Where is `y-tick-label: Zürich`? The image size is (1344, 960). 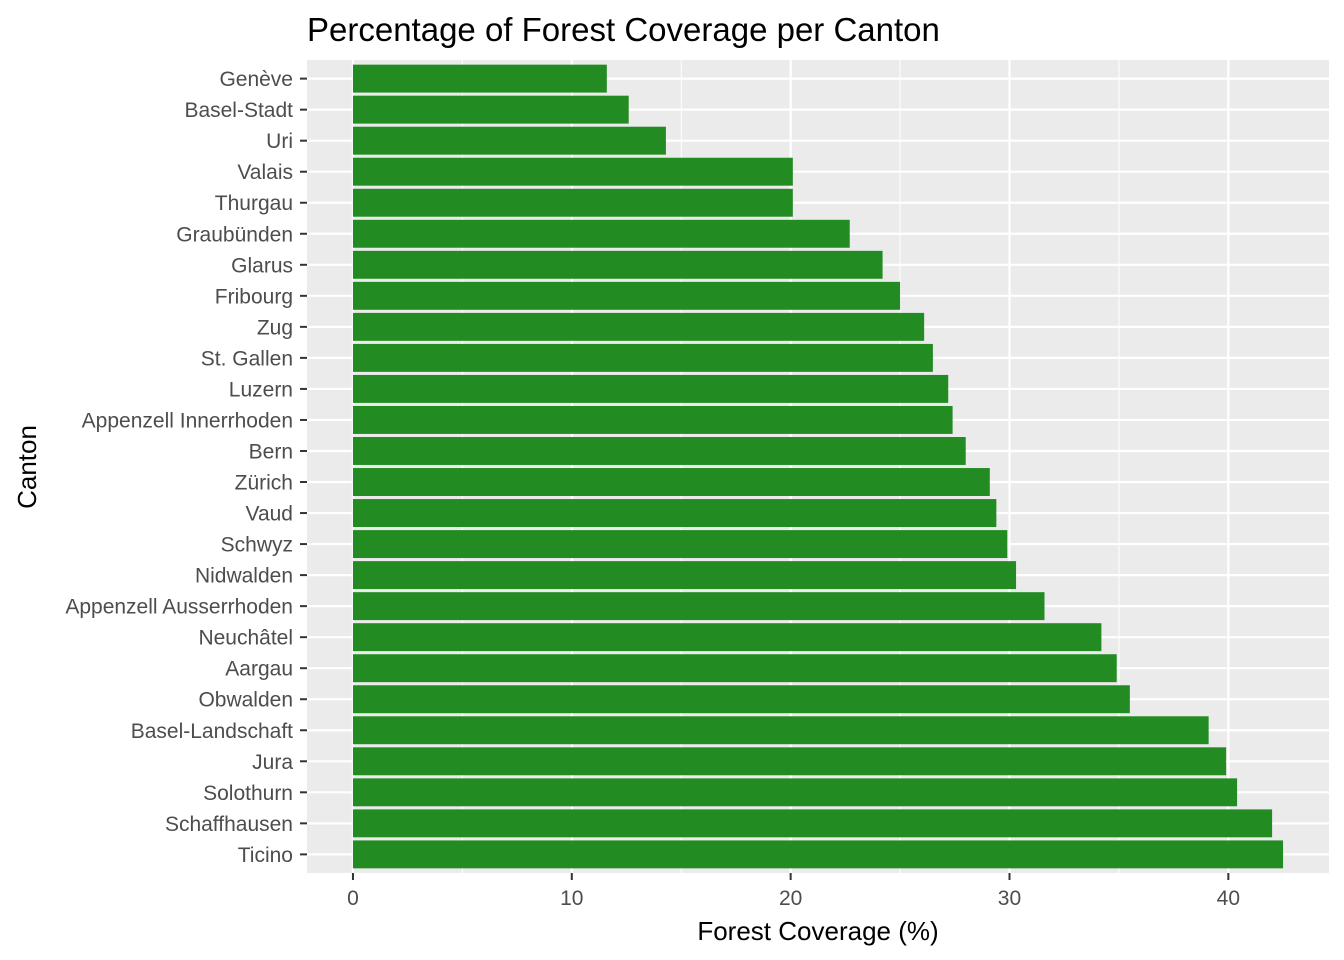 y-tick-label: Zürich is located at coordinates (264, 483).